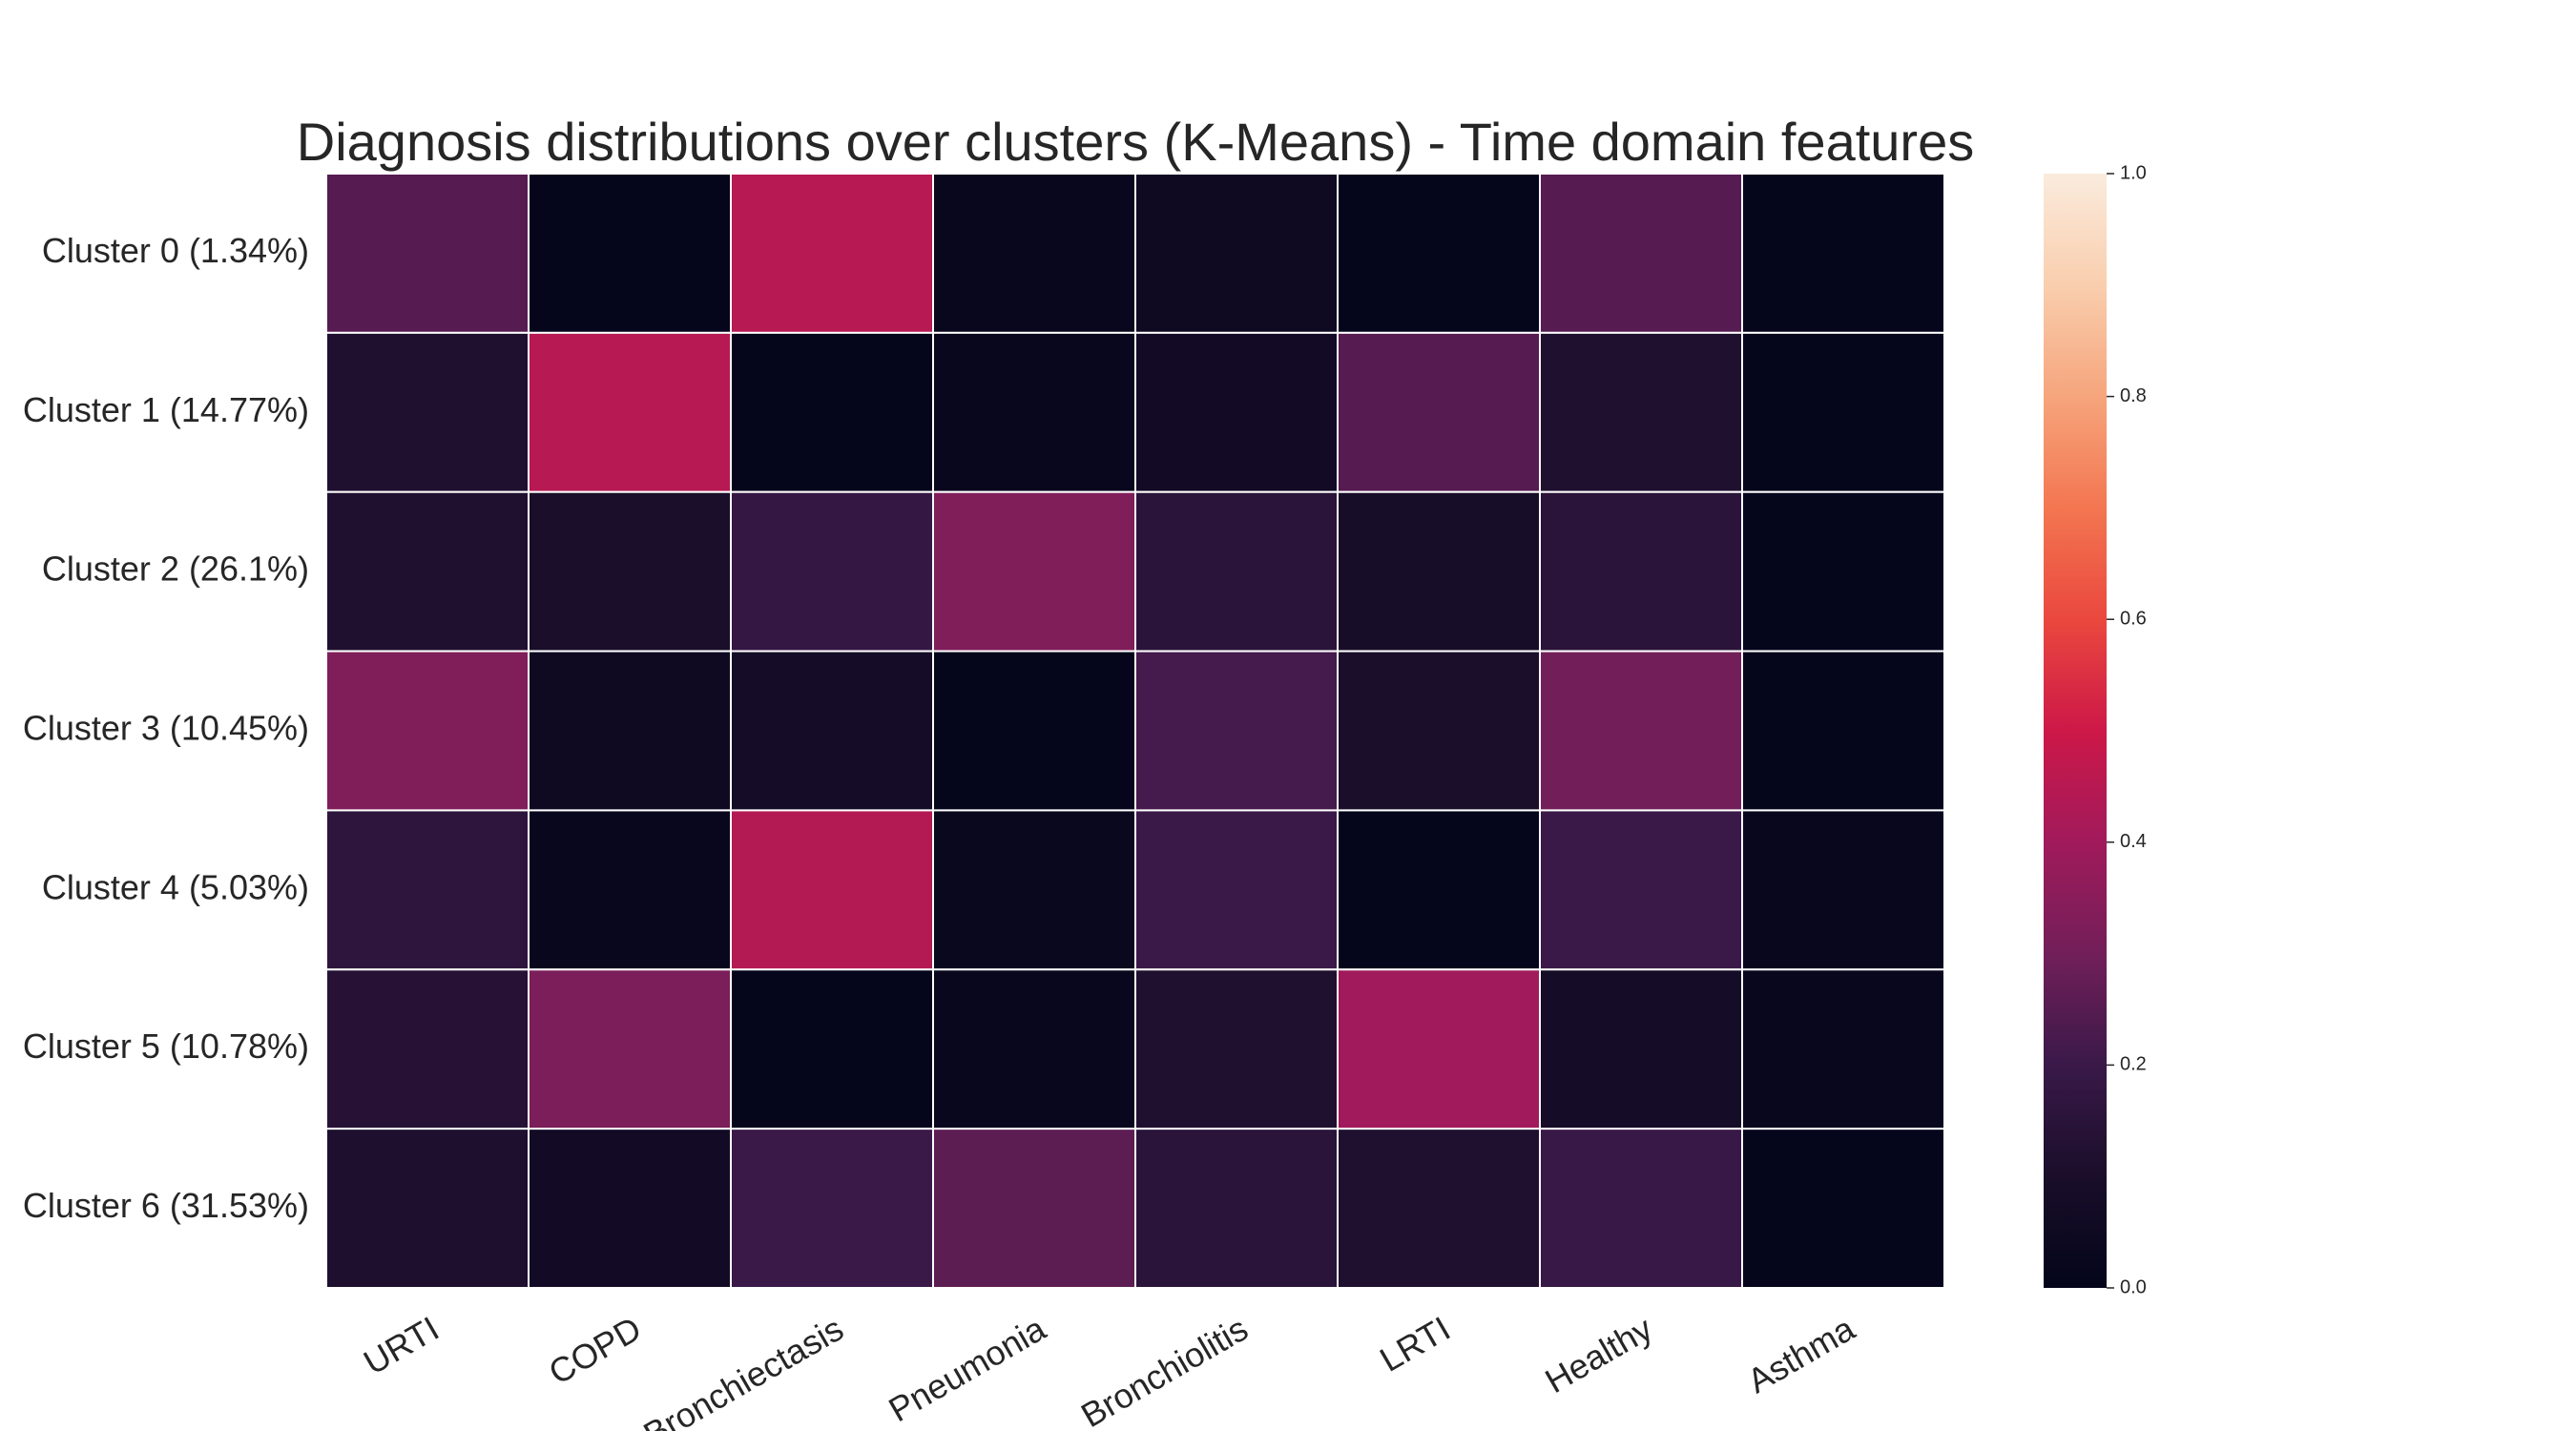  What do you see at coordinates (595, 1351) in the screenshot?
I see `column-label: COPD` at bounding box center [595, 1351].